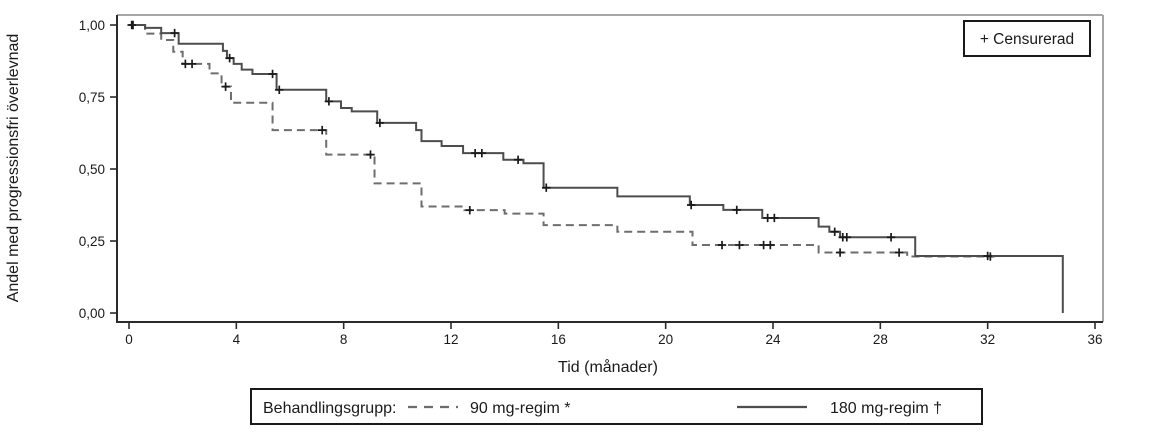 The image size is (1164, 440). Describe the element at coordinates (608, 367) in the screenshot. I see `x-axis-title: Tid (månader)` at that location.